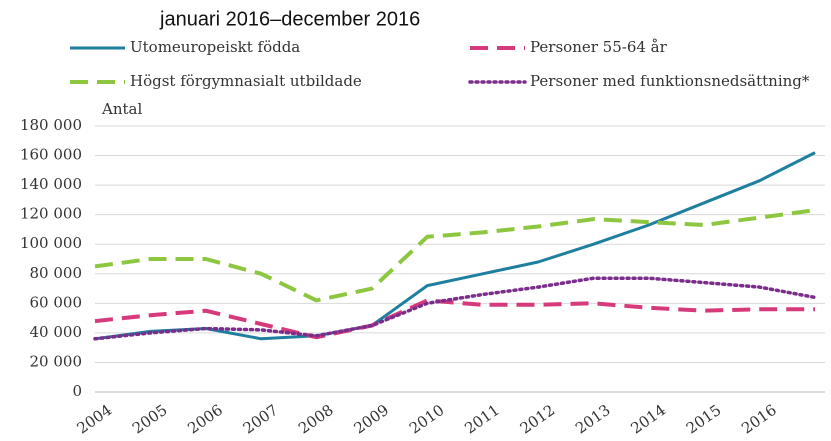 The width and height of the screenshot is (831, 441). What do you see at coordinates (215, 47) in the screenshot?
I see `legend-label: Utomeuropeiskt födda` at bounding box center [215, 47].